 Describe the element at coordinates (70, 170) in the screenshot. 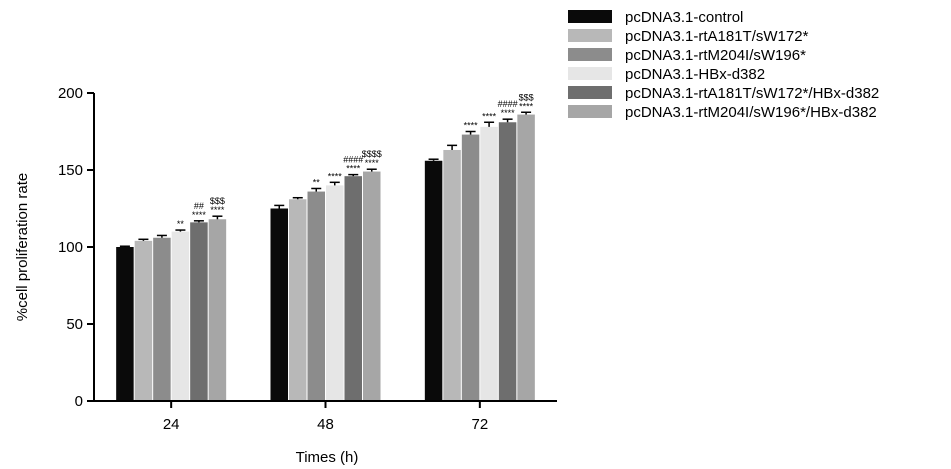

I see `y-tick-label: 150` at that location.